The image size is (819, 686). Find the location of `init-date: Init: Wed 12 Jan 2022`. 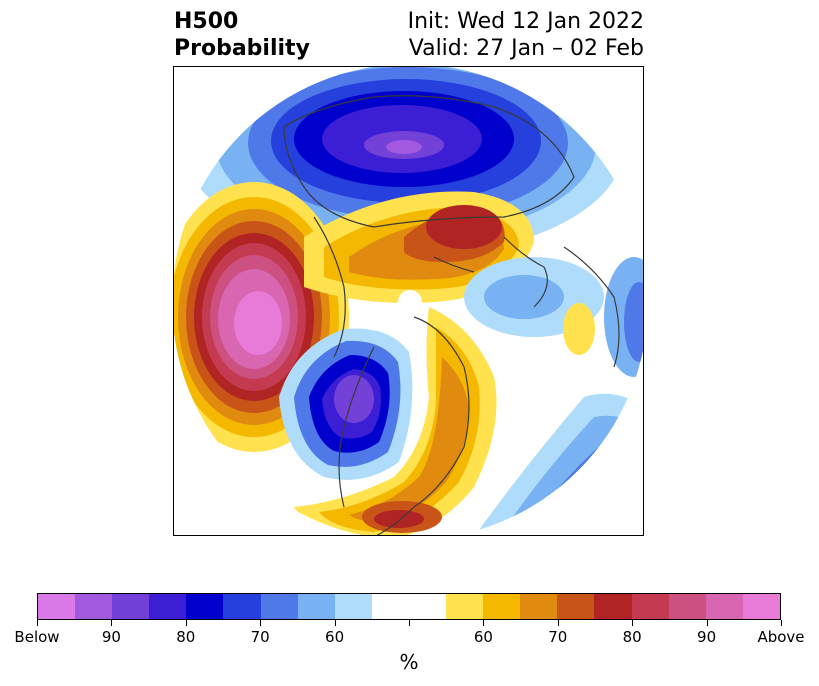

init-date: Init: Wed 12 Jan 2022 is located at coordinates (525, 21).